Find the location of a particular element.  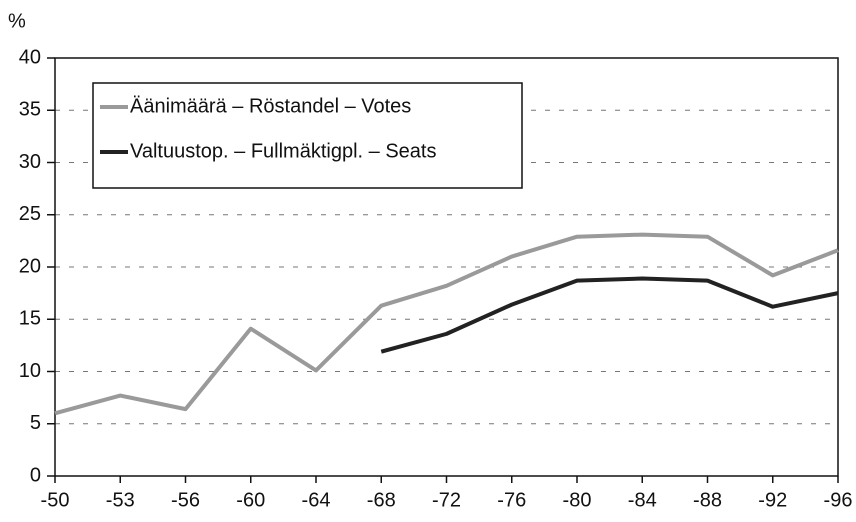

x-tick-label: -76 is located at coordinates (511, 500).